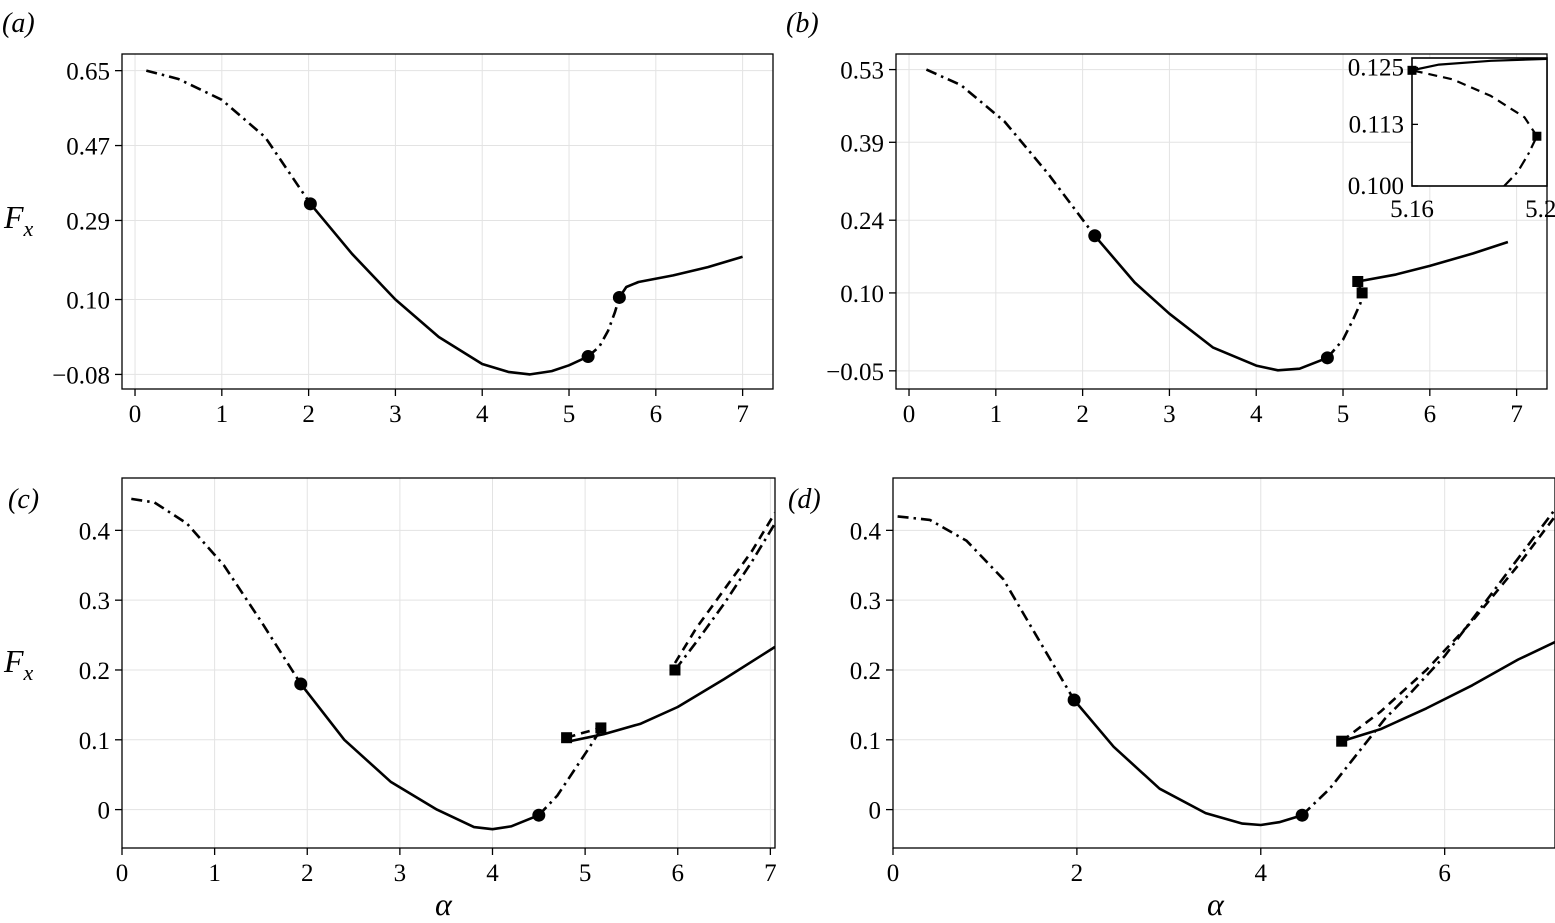 The width and height of the screenshot is (1555, 923). Describe the element at coordinates (18, 23) in the screenshot. I see `panel-label-a: (a)` at that location.